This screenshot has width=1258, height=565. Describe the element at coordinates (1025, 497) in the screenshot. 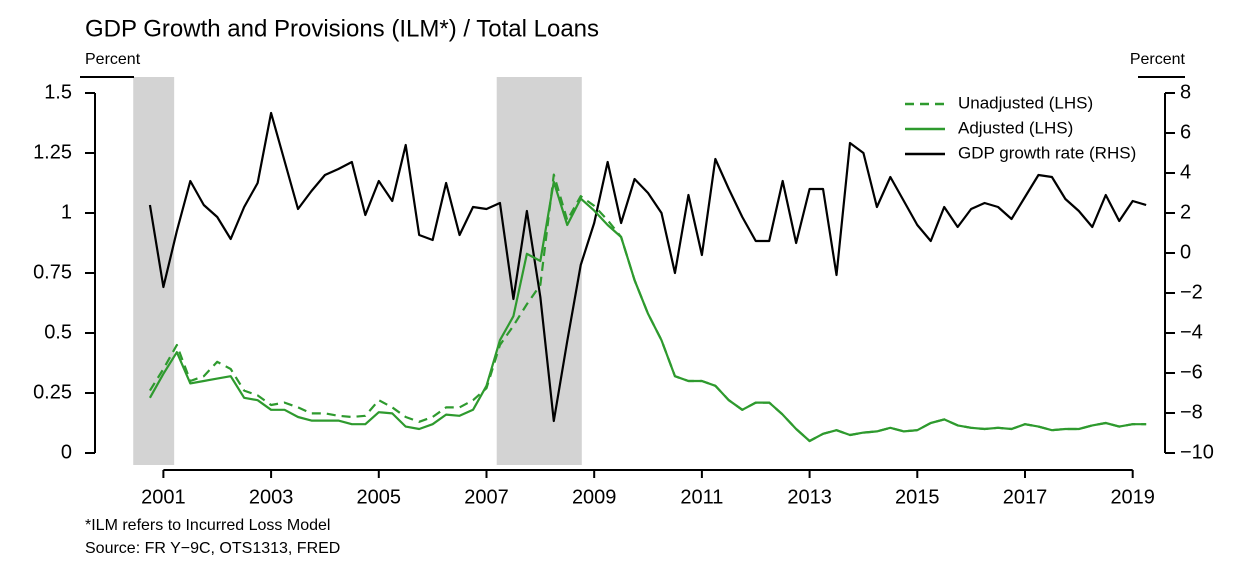

I see `x-tick-label: 2017` at that location.